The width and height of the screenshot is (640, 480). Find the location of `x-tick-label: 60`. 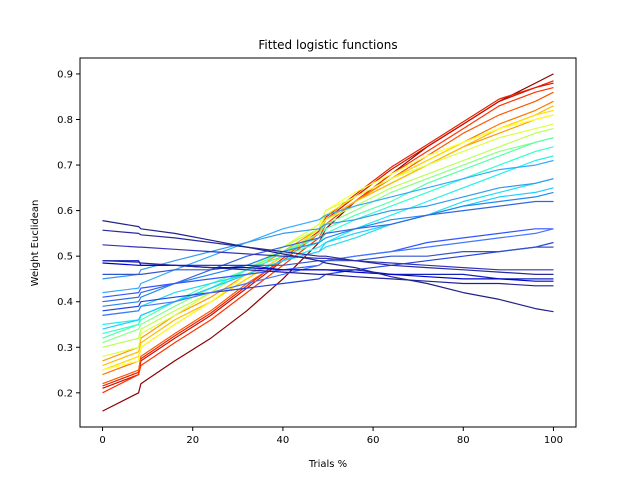

x-tick-label: 60 is located at coordinates (373, 440).